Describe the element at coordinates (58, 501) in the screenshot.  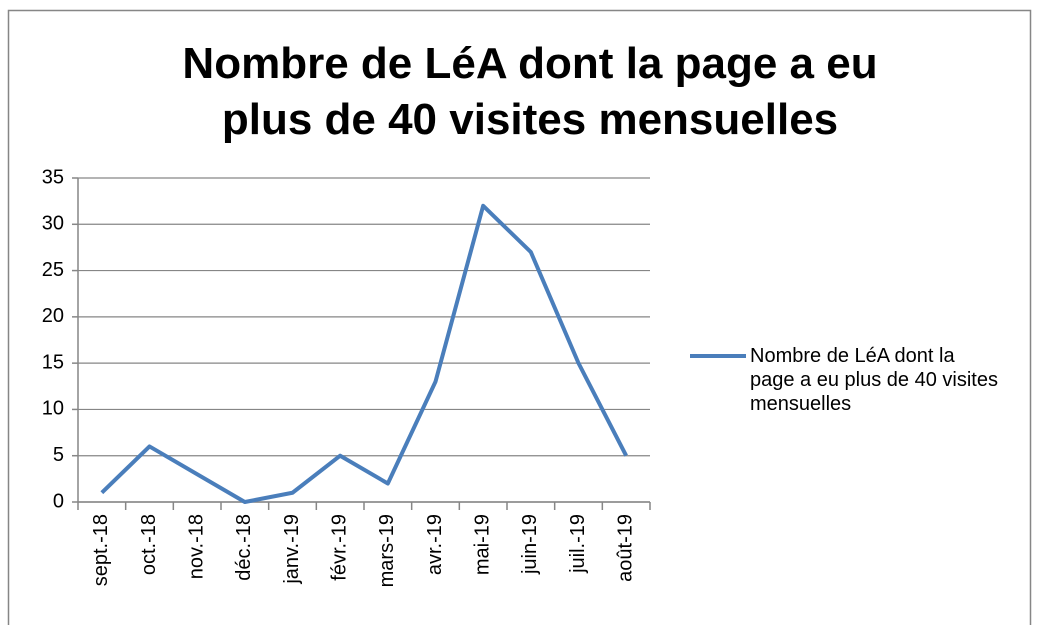
I see `y-tick-label: 0` at that location.